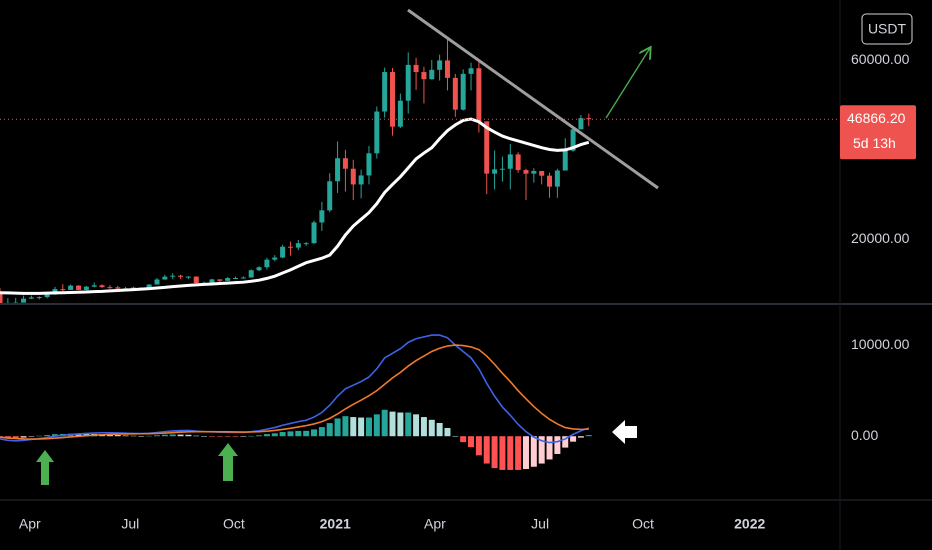 The image size is (932, 550). Describe the element at coordinates (864, 435) in the screenshot. I see `y-tick-label: 0.00` at that location.